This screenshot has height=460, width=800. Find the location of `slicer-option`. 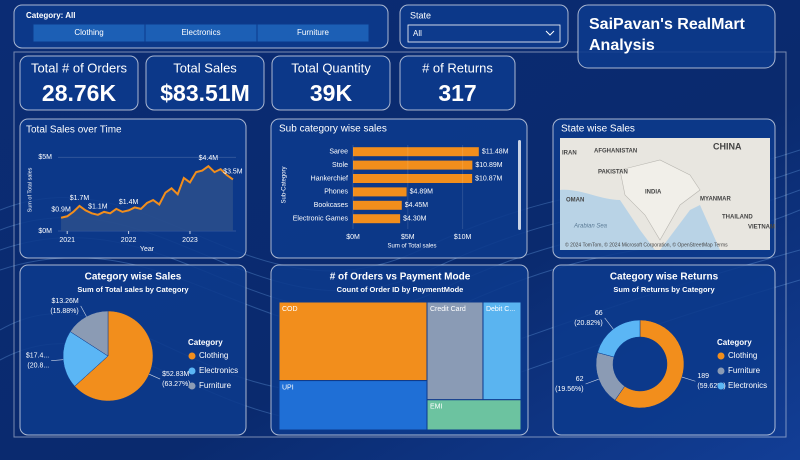

slicer-option is located at coordinates (313, 33).